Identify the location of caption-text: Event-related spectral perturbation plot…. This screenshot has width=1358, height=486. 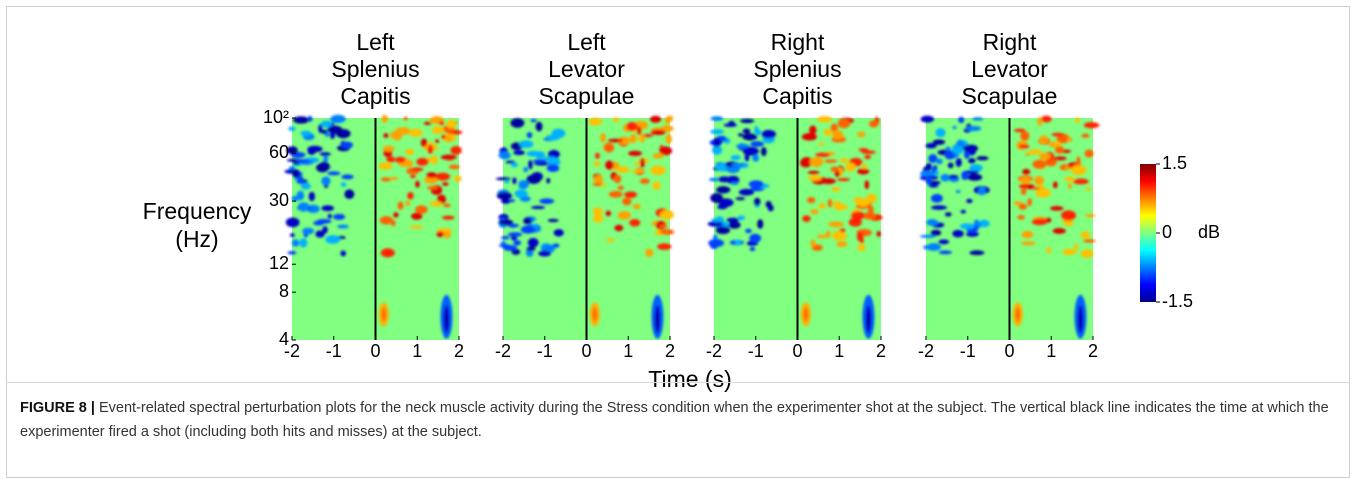
(674, 420).